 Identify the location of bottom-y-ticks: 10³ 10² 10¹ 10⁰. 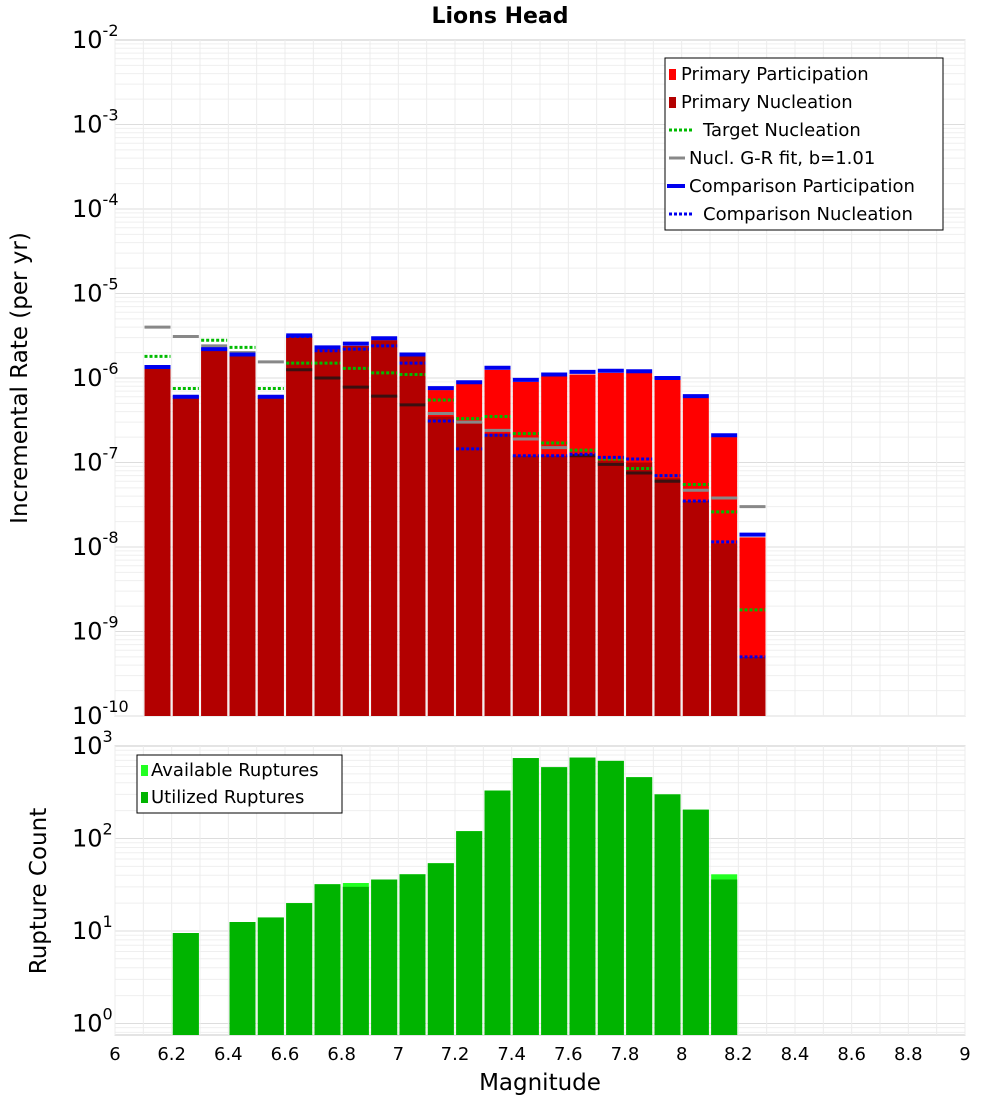
(92, 882).